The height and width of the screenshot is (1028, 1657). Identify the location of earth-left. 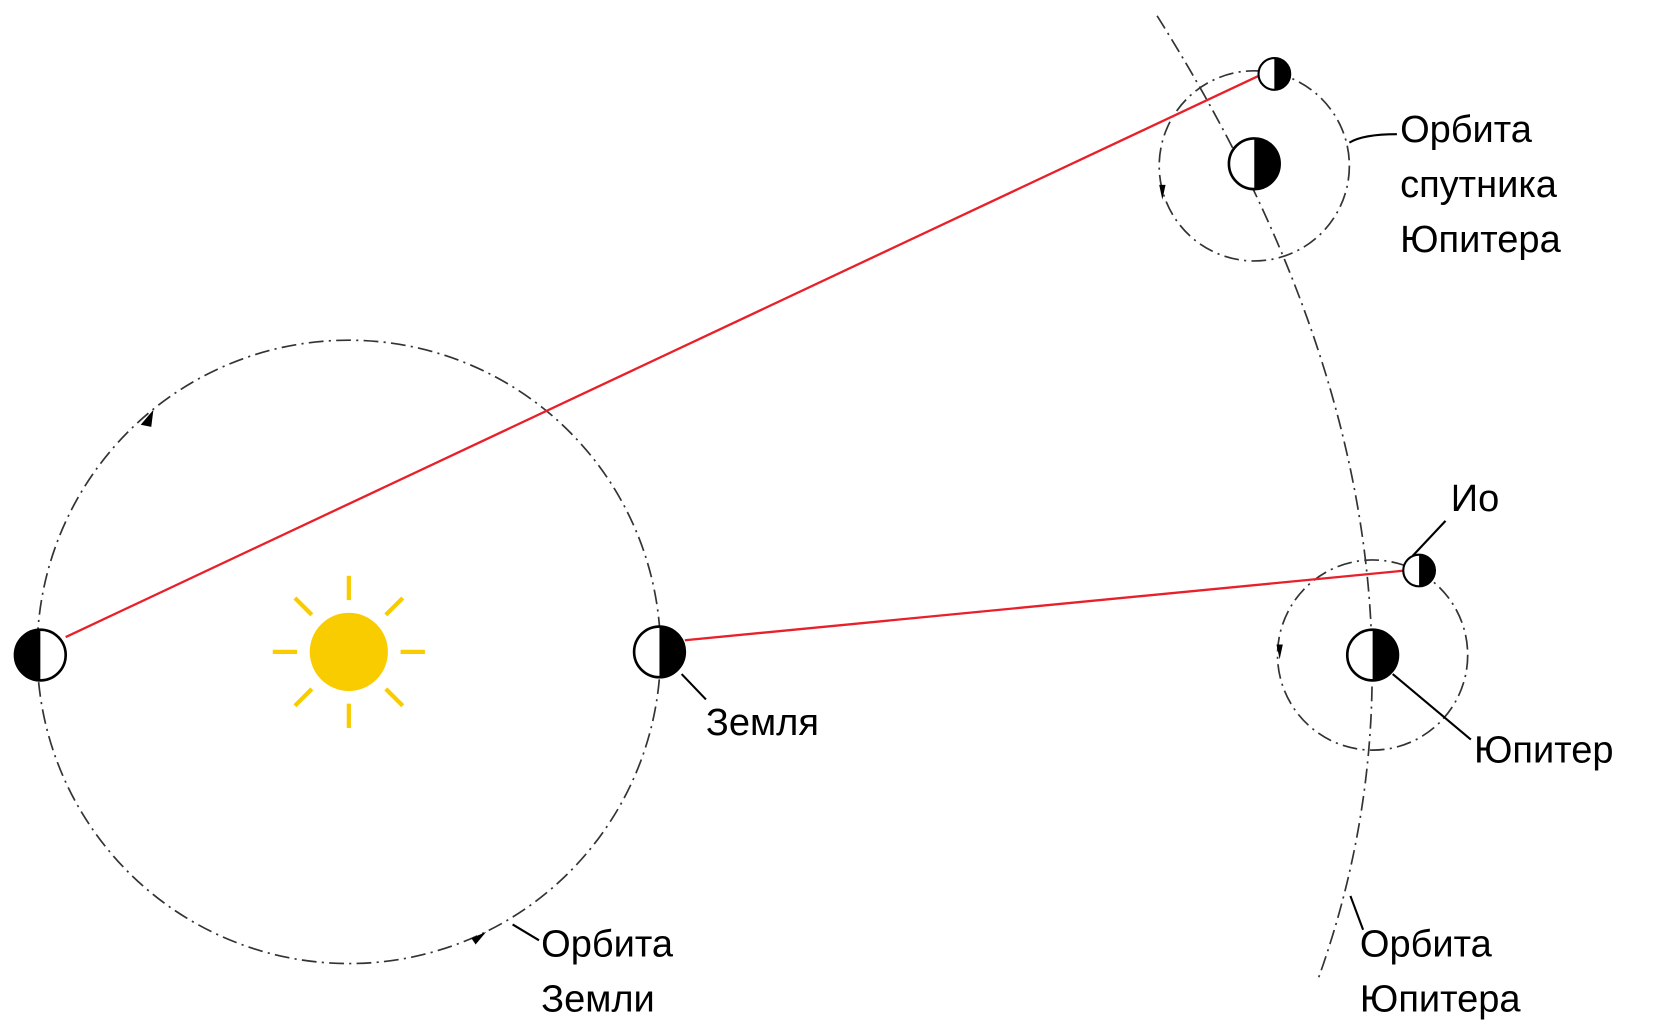
(40, 655).